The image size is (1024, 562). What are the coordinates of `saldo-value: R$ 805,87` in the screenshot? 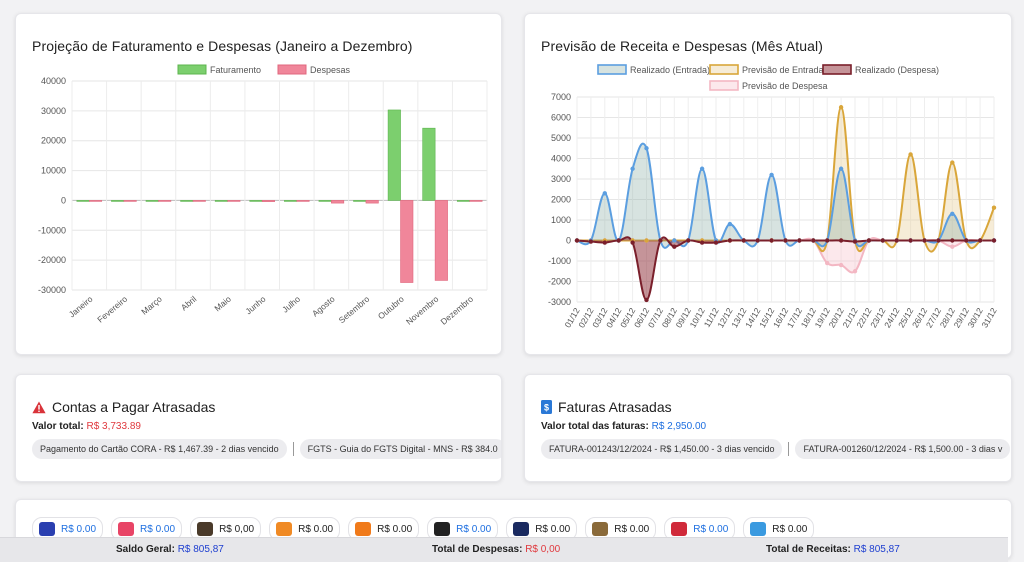 It's located at (200, 549).